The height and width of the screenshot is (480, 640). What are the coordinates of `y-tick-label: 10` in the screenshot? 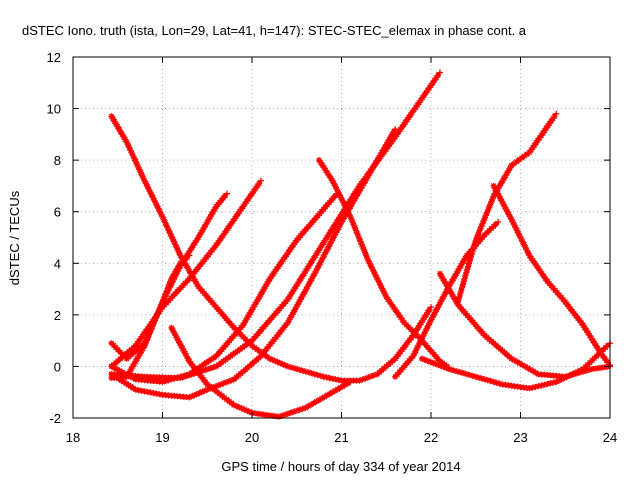 It's located at (54, 109).